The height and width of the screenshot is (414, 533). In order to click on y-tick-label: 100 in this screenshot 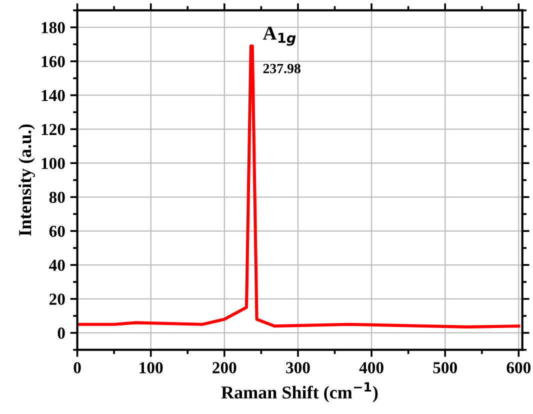, I will do `click(53, 164)`.